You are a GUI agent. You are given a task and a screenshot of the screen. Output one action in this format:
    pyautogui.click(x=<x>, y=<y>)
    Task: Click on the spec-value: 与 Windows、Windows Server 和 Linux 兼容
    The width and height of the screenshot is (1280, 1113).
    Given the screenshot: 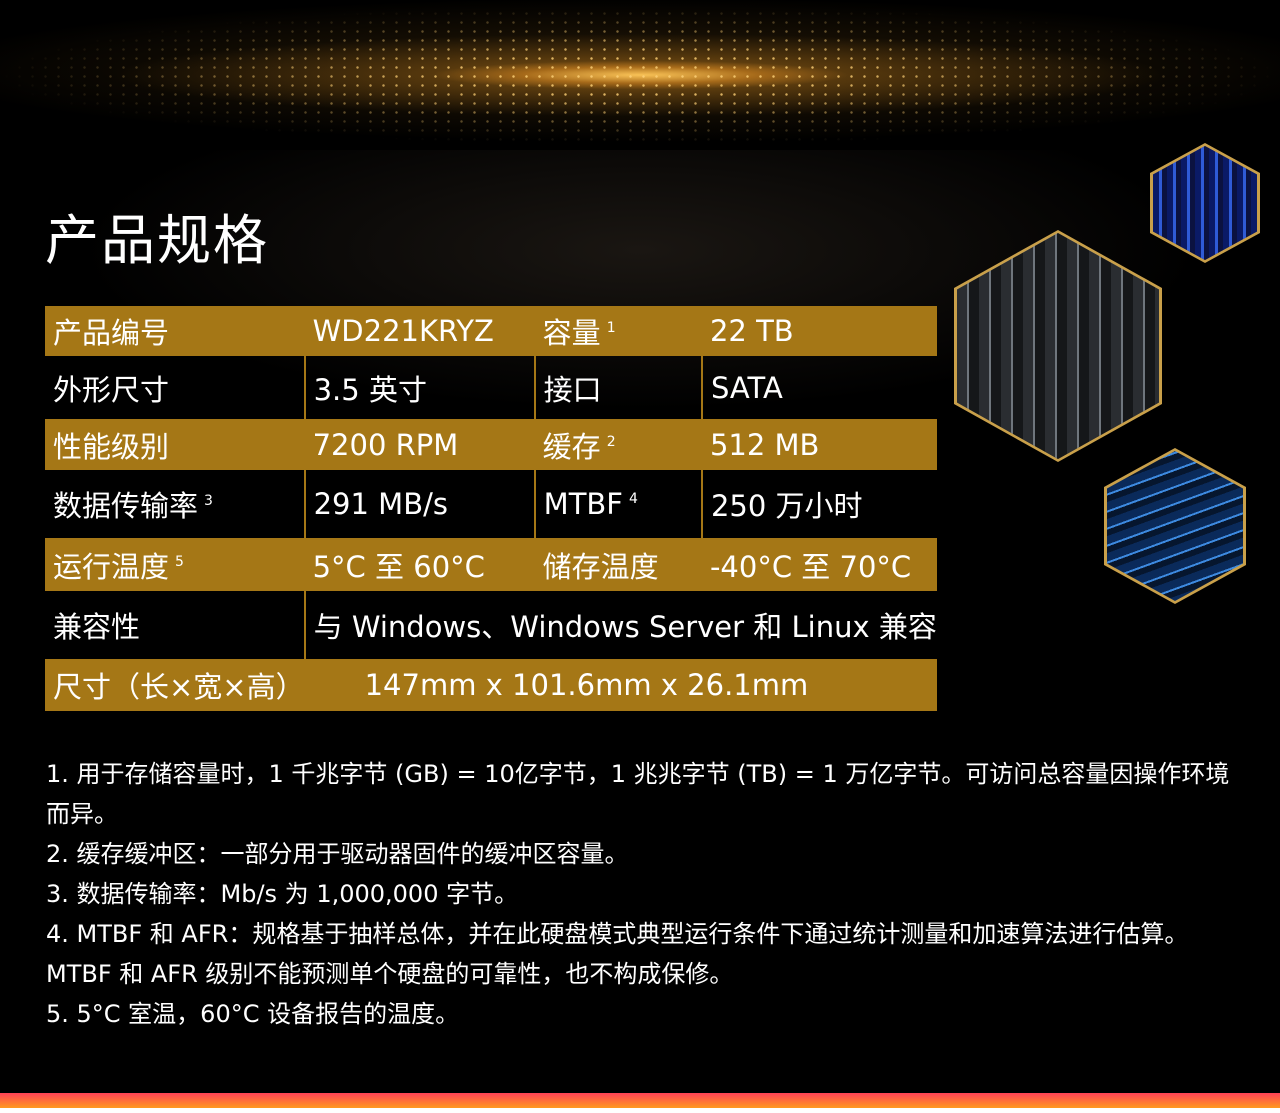 What is the action you would take?
    pyautogui.click(x=620, y=625)
    